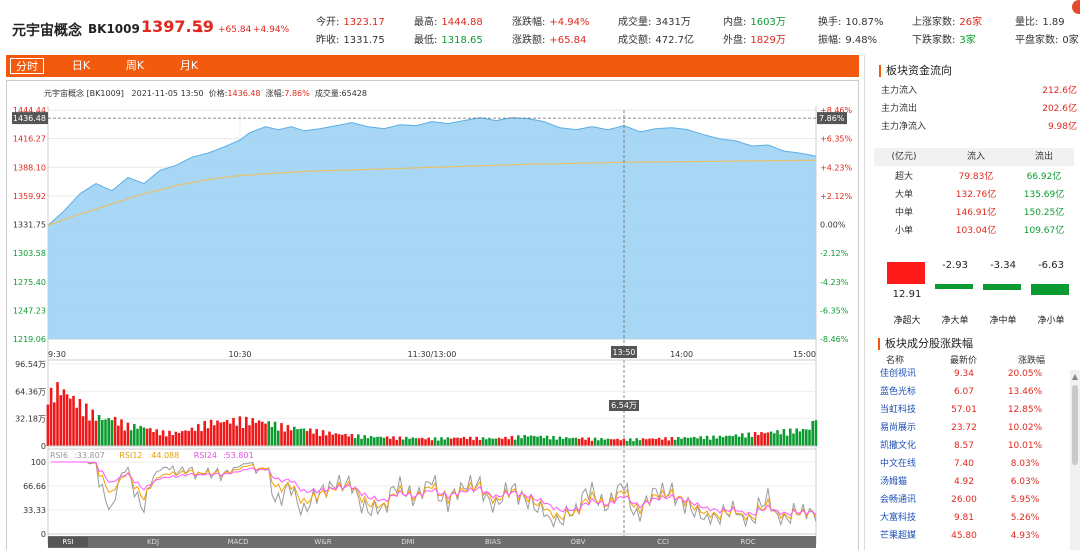 This screenshot has width=1080, height=550. I want to click on component-stock-row: 佳创视讯 9.34 20.05%, so click(978, 374).